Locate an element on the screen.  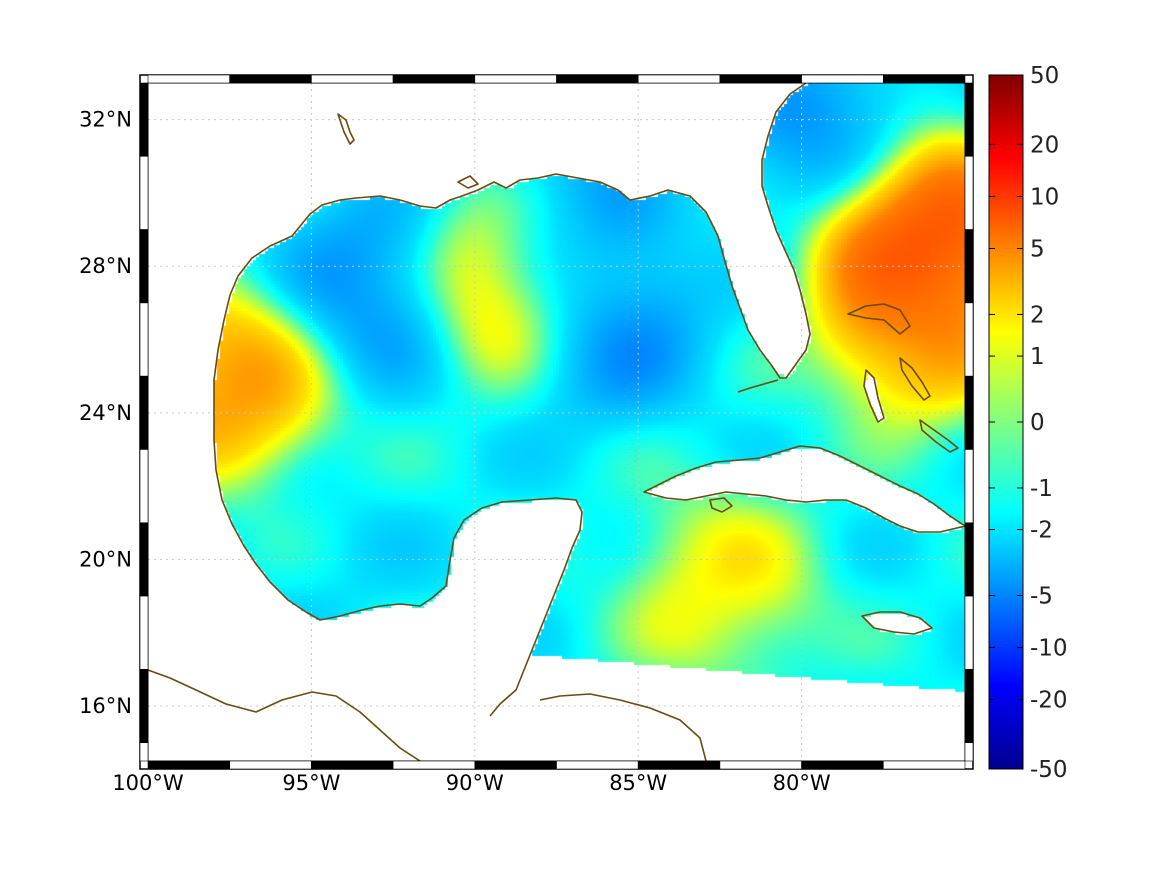
lon-tick-label-4: 80°W is located at coordinates (802, 783).